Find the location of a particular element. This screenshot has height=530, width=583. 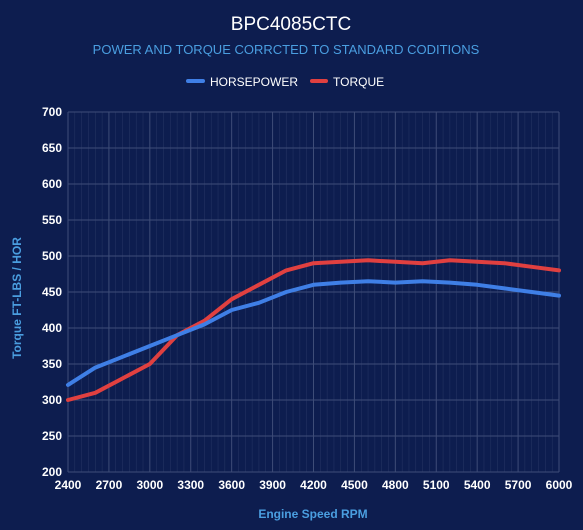

x-tick-label: 4800 is located at coordinates (395, 485).